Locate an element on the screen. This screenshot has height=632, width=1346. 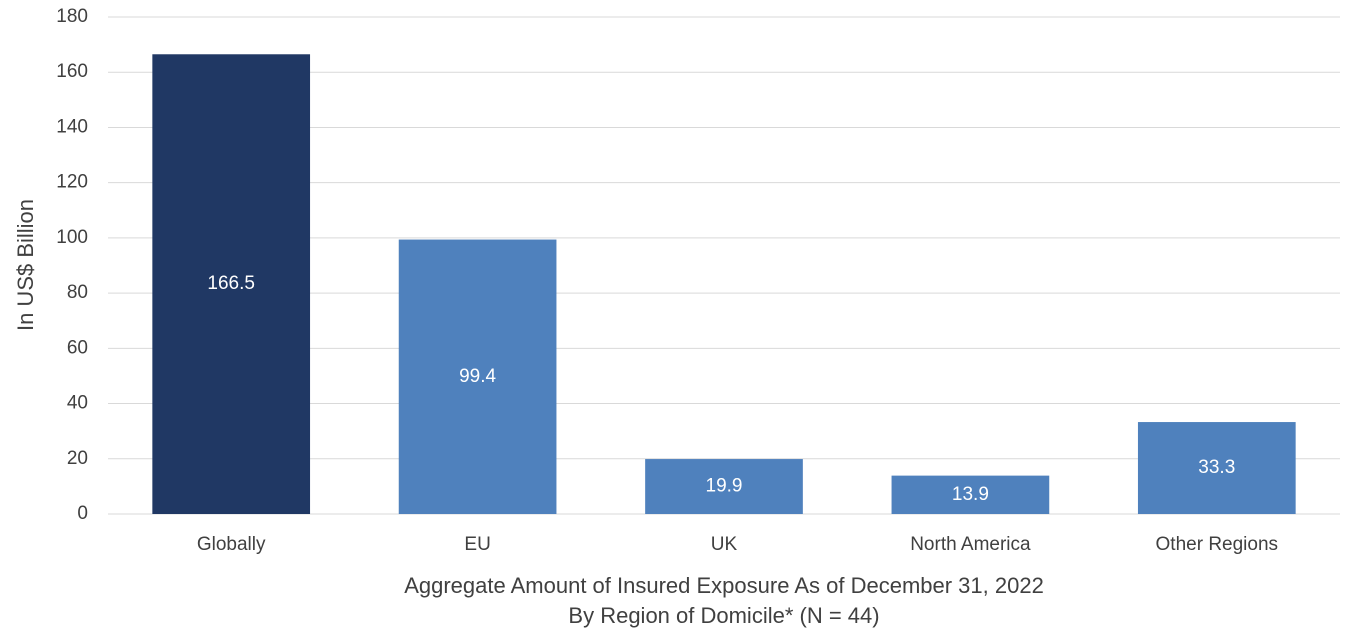
x-axis-label: By Region of Domicile* (N = 44) is located at coordinates (723, 615).